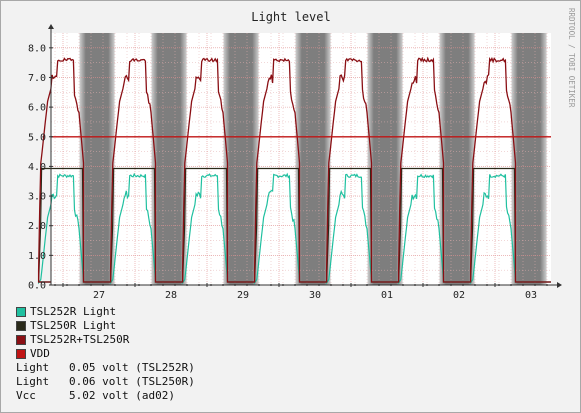  I want to click on watermark: RRDTOOL / TOBI OETIKER, so click(571, 58).